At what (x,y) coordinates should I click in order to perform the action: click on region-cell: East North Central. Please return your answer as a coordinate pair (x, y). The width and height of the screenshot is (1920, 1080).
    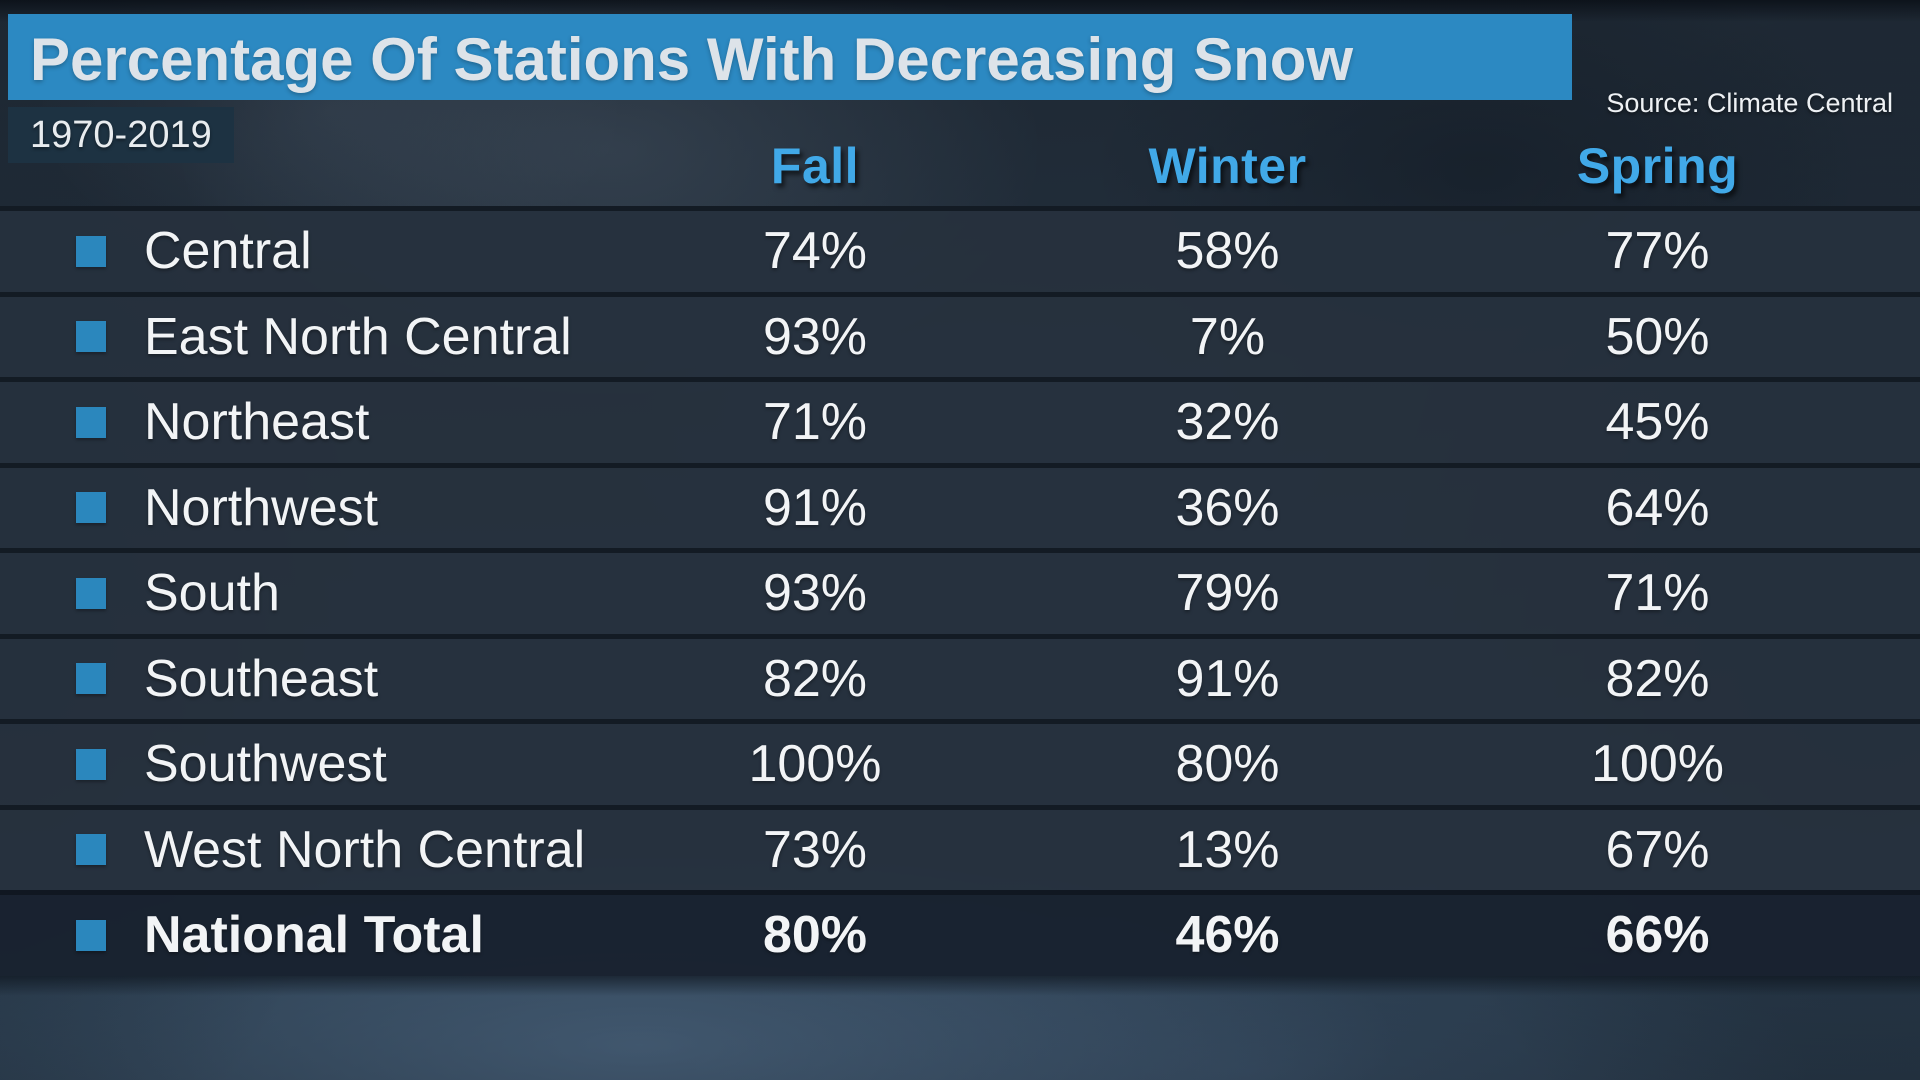
    Looking at the image, I should click on (307, 337).